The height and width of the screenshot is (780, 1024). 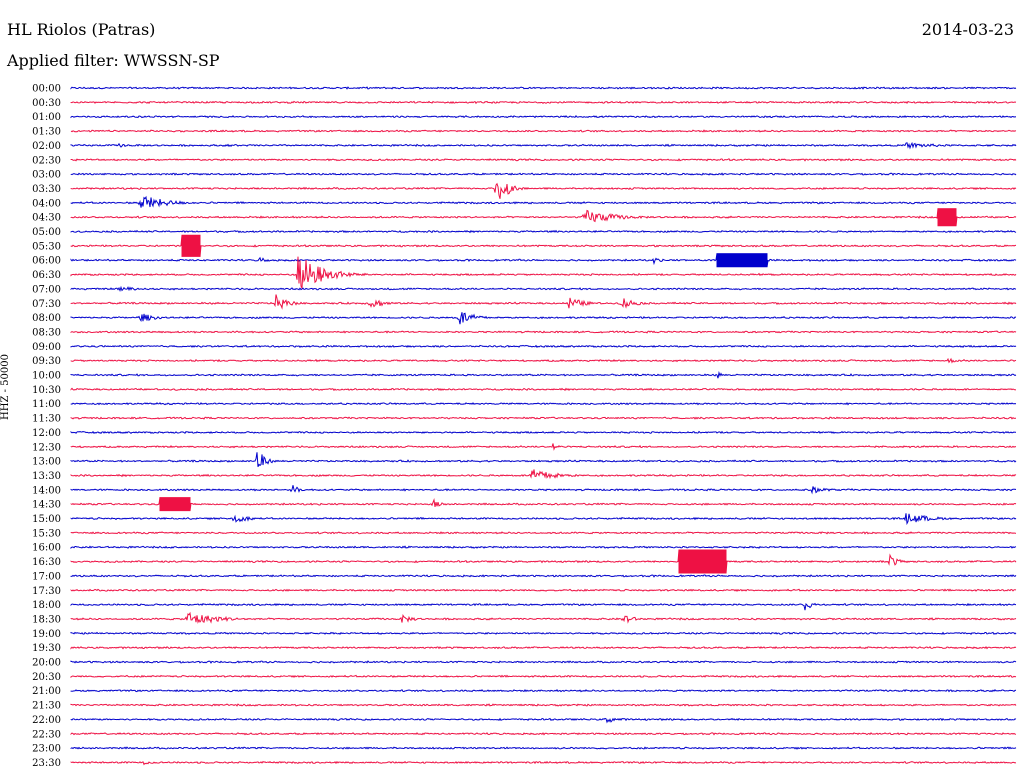 I want to click on row-time-label: 13:30, so click(x=46, y=476).